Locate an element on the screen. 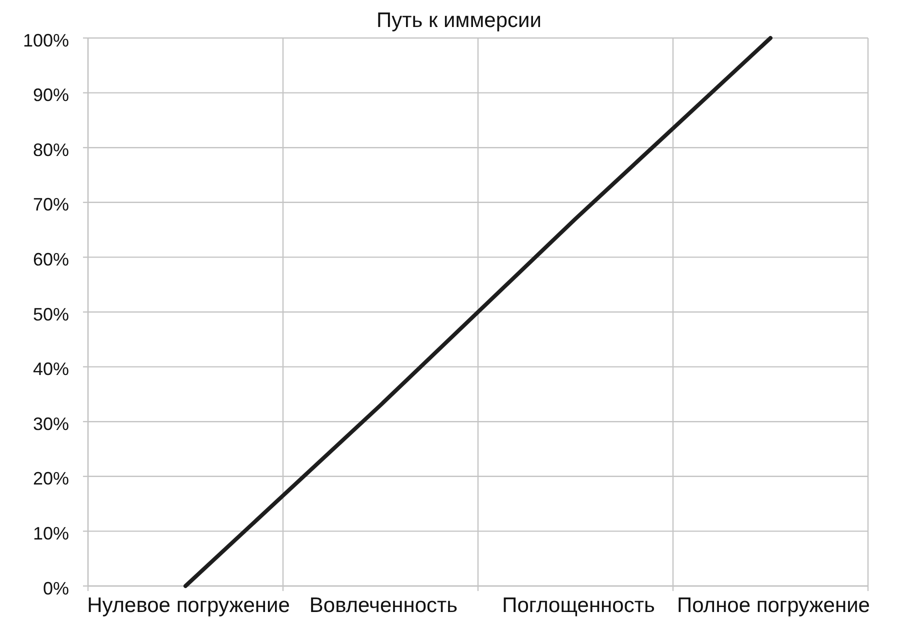 Image resolution: width=900 pixels, height=632 pixels. x-tick-label: Полное погружение is located at coordinates (773, 605).